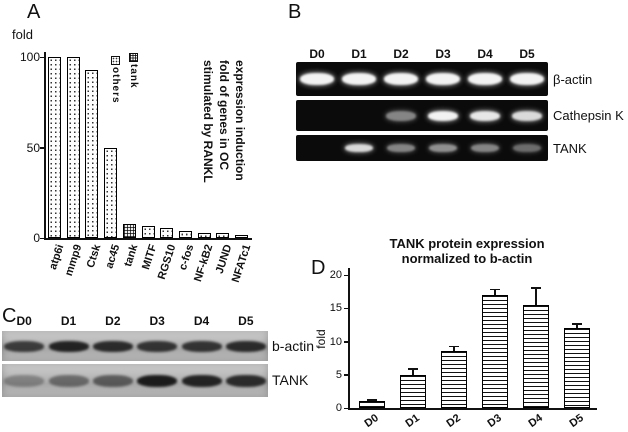  Describe the element at coordinates (246, 321) in the screenshot. I see `blot-lane-label: D5` at that location.